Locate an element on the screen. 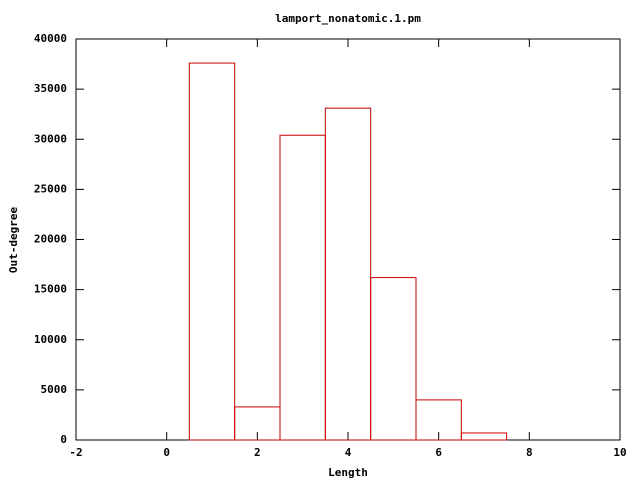  y-tick-label: 20000 is located at coordinates (50, 239).